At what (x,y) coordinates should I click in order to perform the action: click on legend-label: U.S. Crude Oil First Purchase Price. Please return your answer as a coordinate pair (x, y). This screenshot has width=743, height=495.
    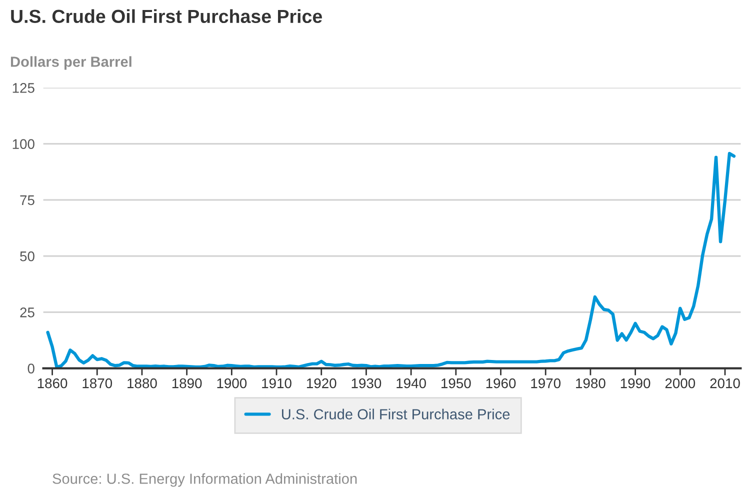
    Looking at the image, I should click on (396, 414).